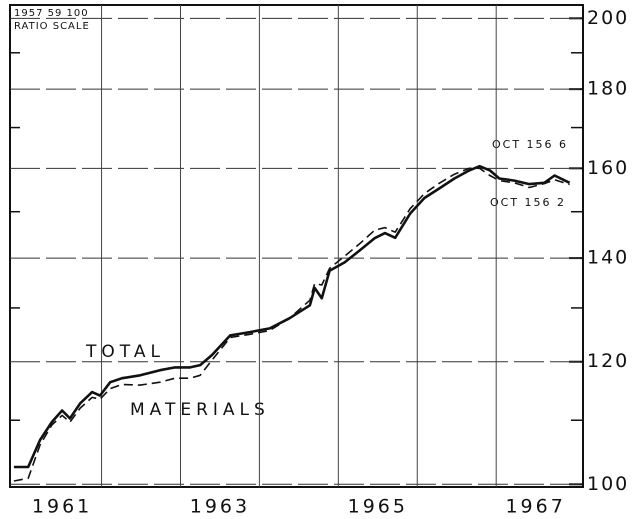  Describe the element at coordinates (200, 410) in the screenshot. I see `annotation: MATERIALS` at that location.